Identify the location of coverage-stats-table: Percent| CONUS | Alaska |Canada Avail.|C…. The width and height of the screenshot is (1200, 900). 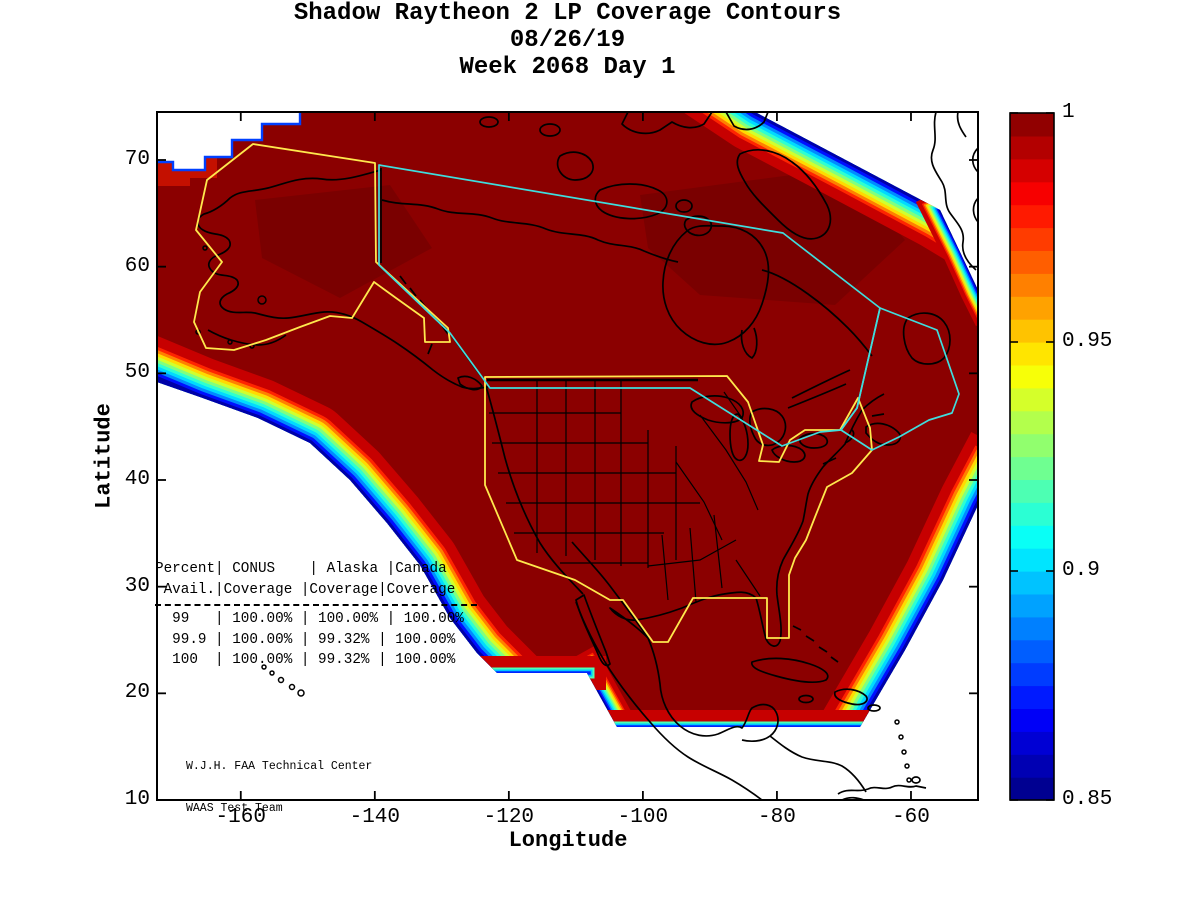
(316, 615).